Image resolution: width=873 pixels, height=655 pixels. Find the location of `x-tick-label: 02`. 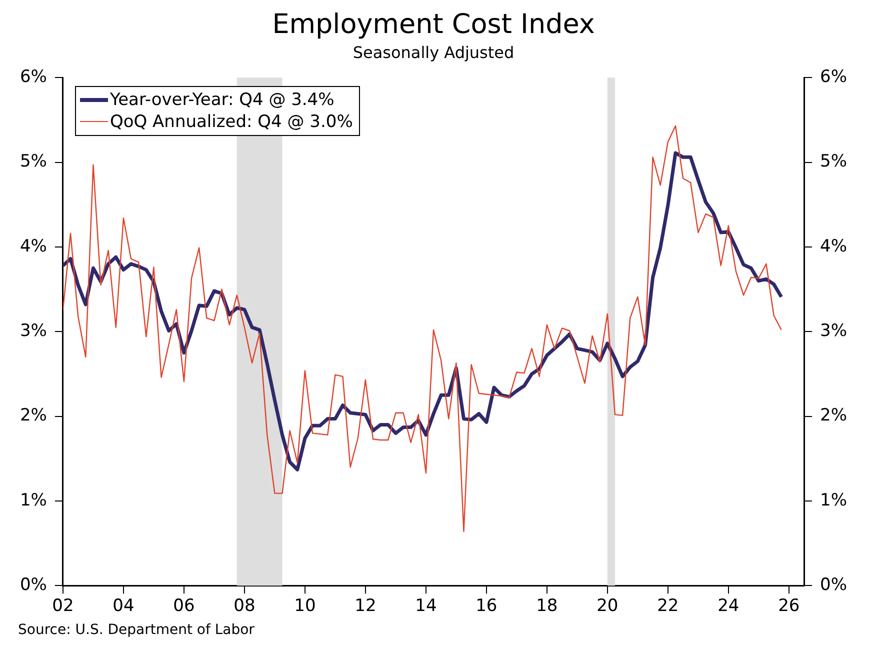

x-tick-label: 02 is located at coordinates (63, 606).